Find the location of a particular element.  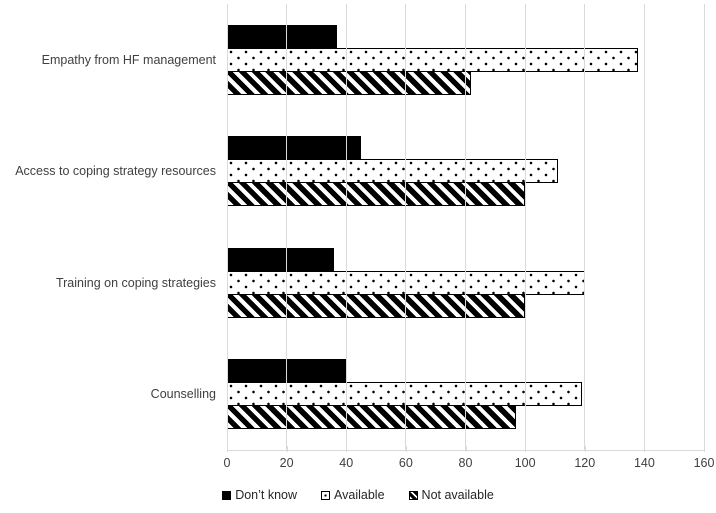

legend: Don’t know Available Not available is located at coordinates (358, 495).